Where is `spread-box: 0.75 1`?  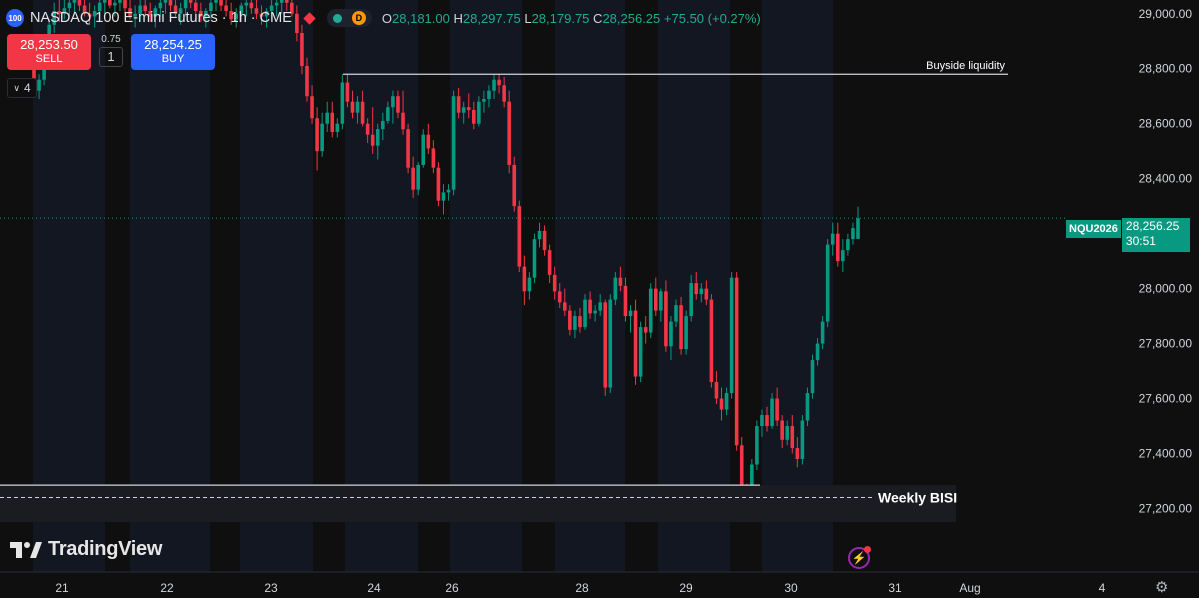
spread-box: 0.75 1 is located at coordinates (111, 50).